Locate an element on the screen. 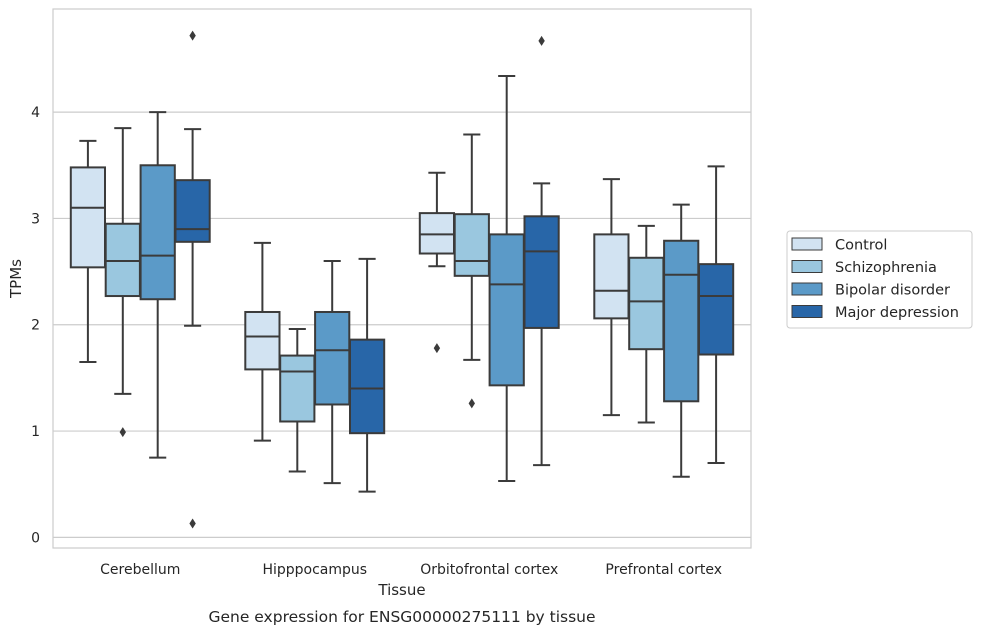 The height and width of the screenshot is (638, 983). y-tick-label: 2 is located at coordinates (35, 326).